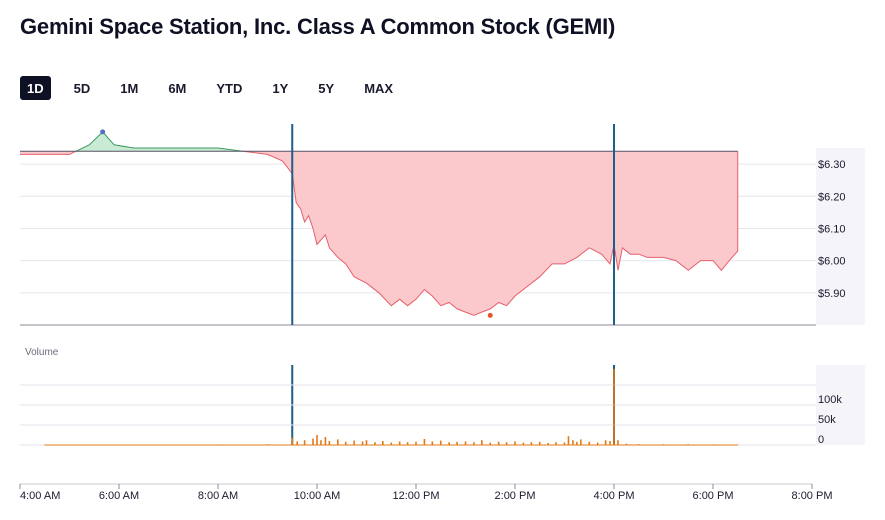 The height and width of the screenshot is (520, 885). Describe the element at coordinates (177, 88) in the screenshot. I see `tab-6m: 6M` at that location.